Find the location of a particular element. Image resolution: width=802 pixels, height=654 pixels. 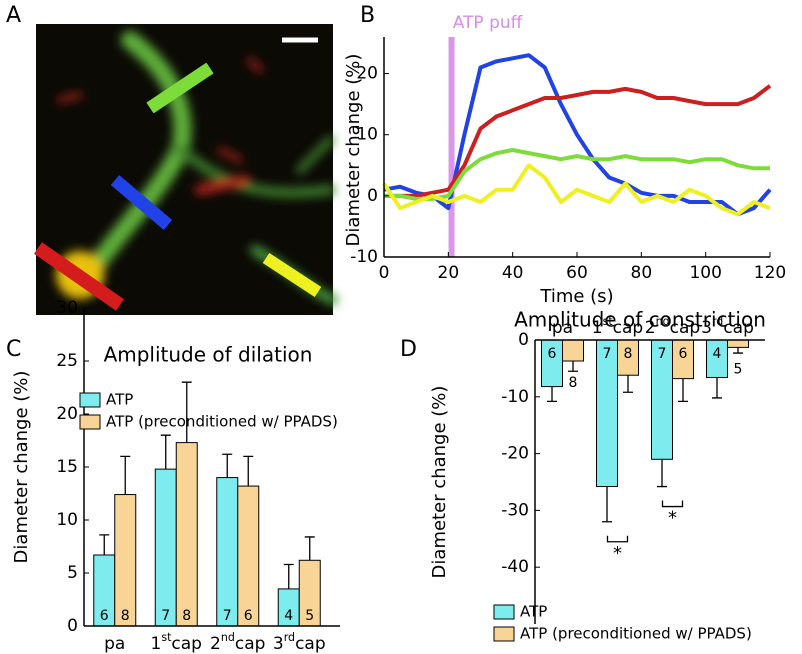

x-tick-label: 120 is located at coordinates (770, 273).